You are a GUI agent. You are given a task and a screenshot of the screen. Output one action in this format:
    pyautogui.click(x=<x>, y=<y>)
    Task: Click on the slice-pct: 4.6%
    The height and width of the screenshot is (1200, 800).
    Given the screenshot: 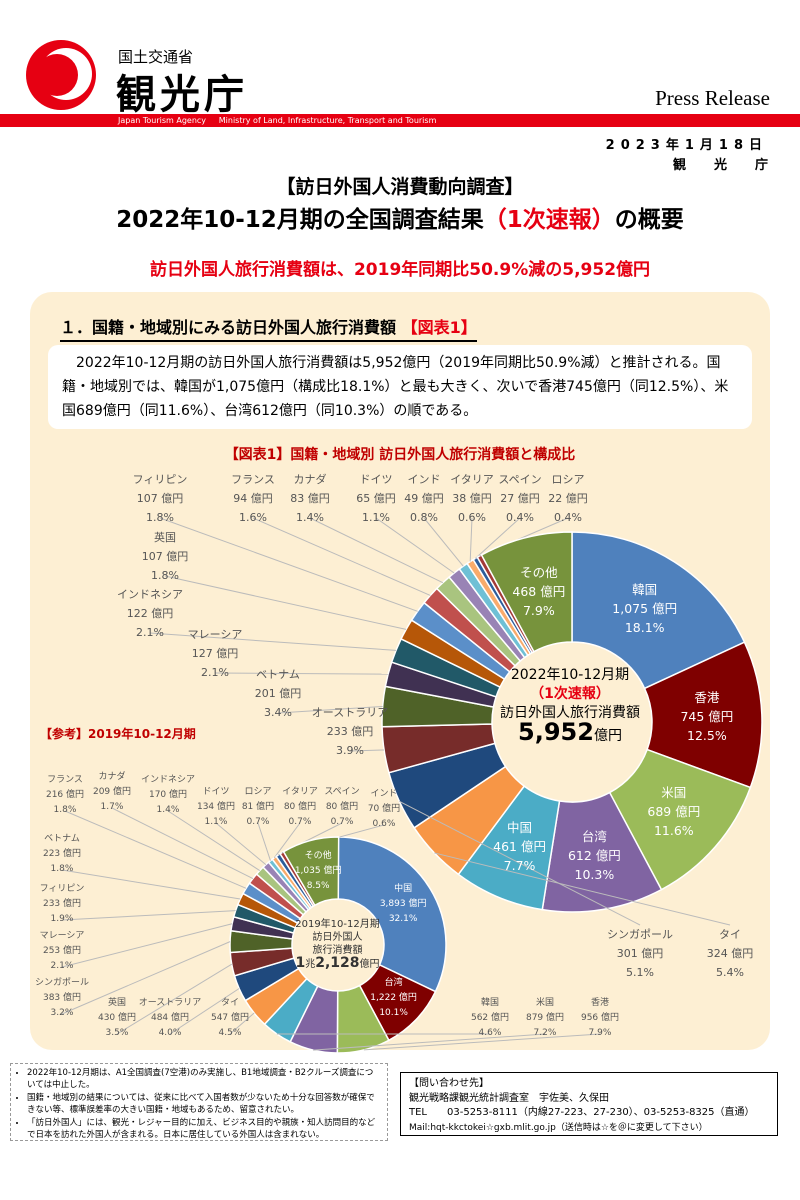 What is the action you would take?
    pyautogui.click(x=490, y=1033)
    